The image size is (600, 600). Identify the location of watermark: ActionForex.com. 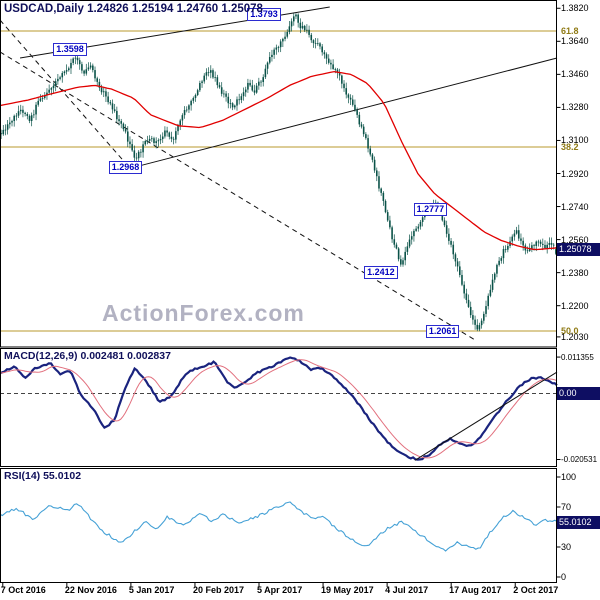
(203, 313).